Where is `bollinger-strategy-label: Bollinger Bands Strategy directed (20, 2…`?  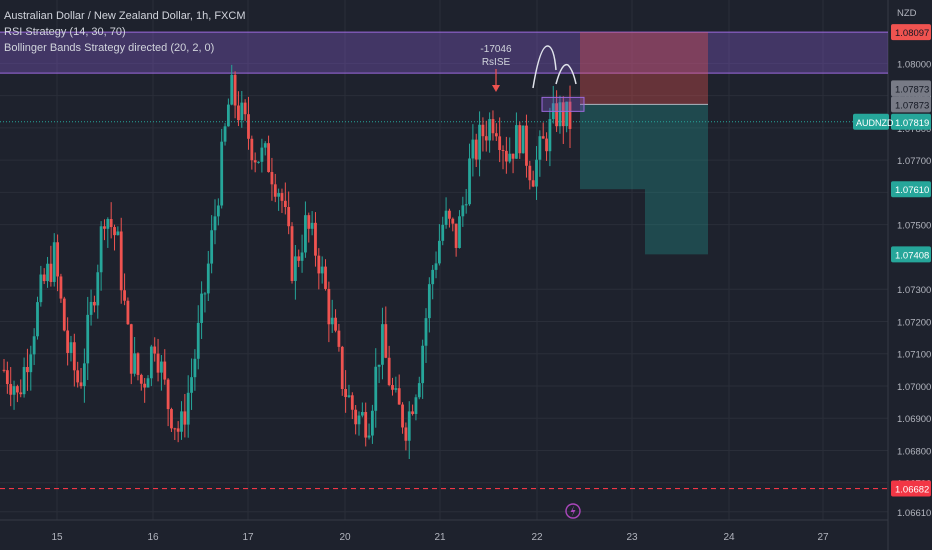
bollinger-strategy-label: Bollinger Bands Strategy directed (20, 2… is located at coordinates (109, 48).